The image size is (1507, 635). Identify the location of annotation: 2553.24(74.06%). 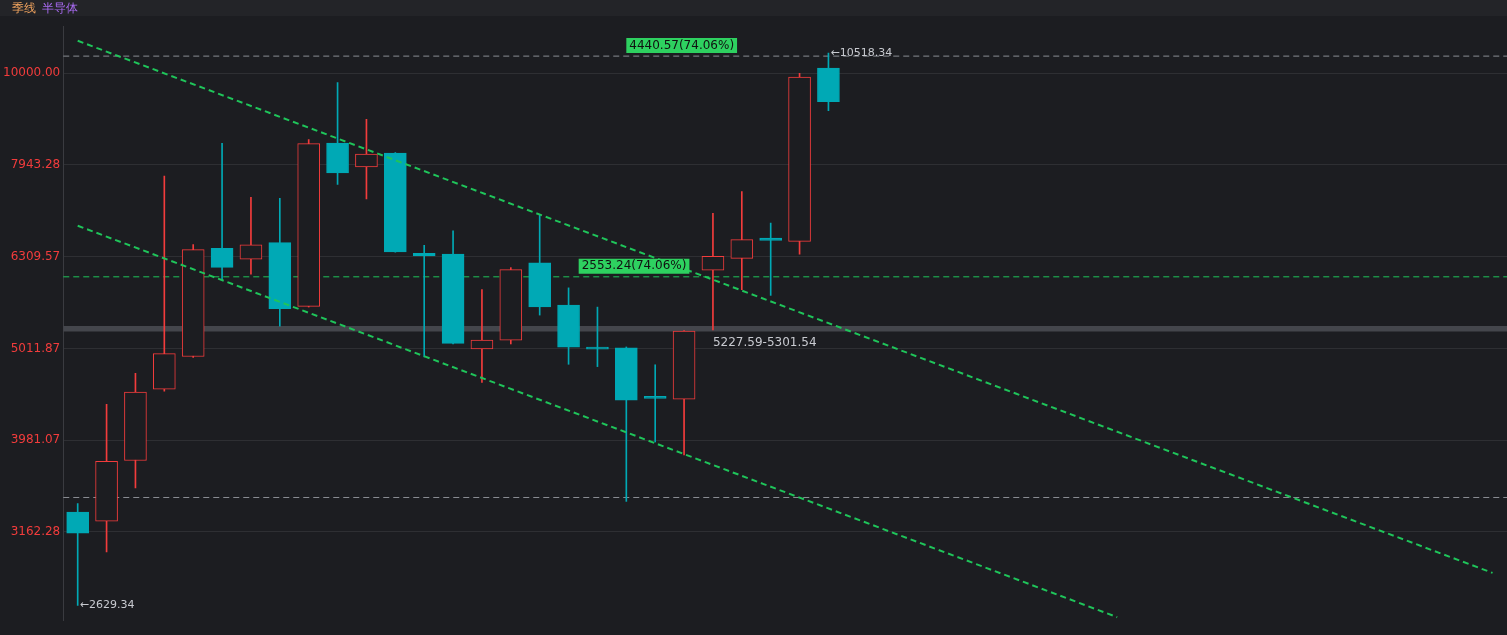
(634, 265).